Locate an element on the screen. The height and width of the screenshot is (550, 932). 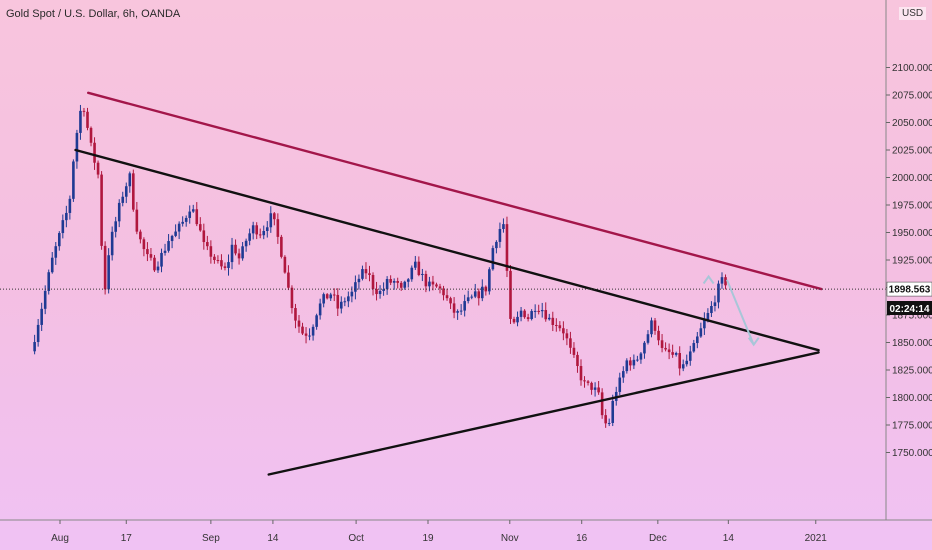
time-tick-label: 17 is located at coordinates (127, 538).